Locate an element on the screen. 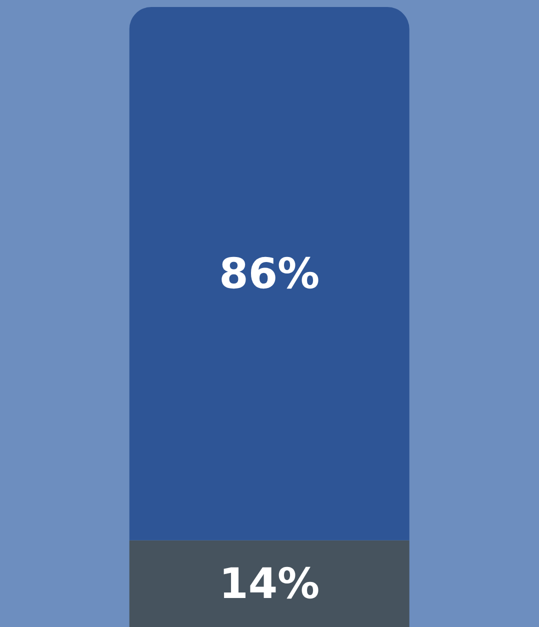 This screenshot has width=539, height=627. data-label: 14% is located at coordinates (269, 583).